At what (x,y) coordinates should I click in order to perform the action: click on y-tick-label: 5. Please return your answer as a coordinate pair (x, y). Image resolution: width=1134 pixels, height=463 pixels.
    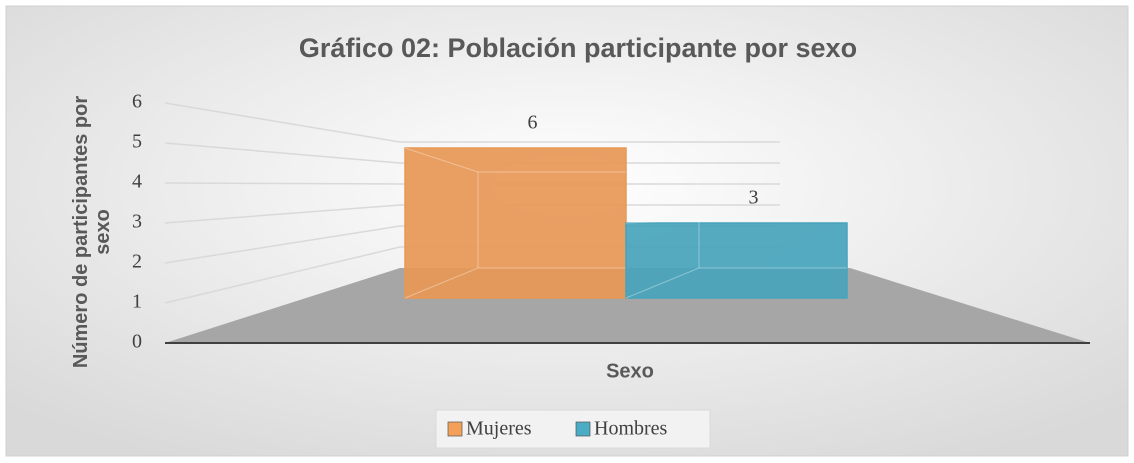
    Looking at the image, I should click on (137, 142).